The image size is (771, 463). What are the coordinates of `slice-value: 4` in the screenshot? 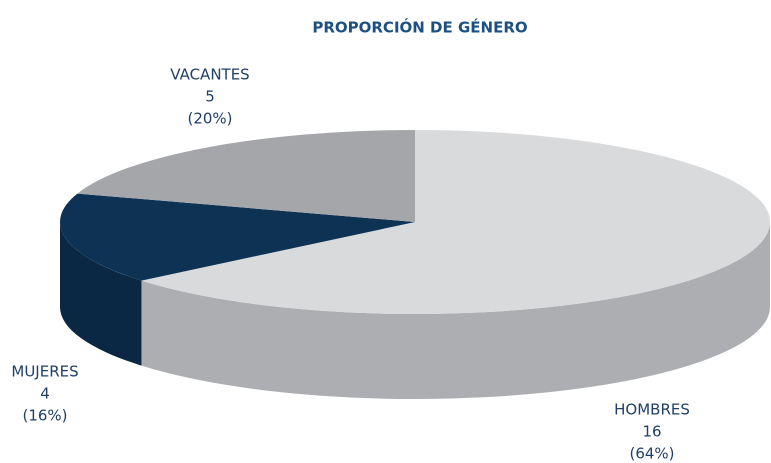 It's located at (45, 394).